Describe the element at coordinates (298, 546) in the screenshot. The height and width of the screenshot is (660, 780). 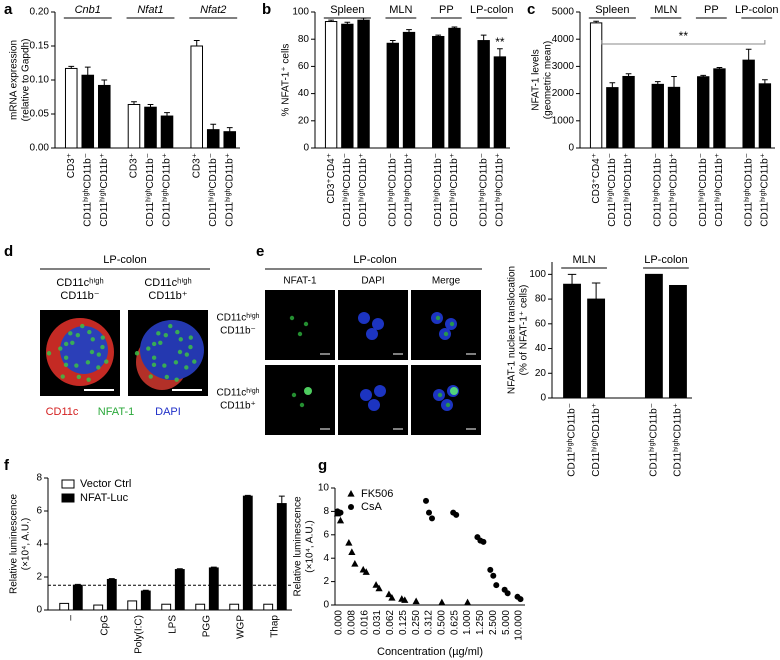
I see `y-axis-label: Relative luminescence` at that location.